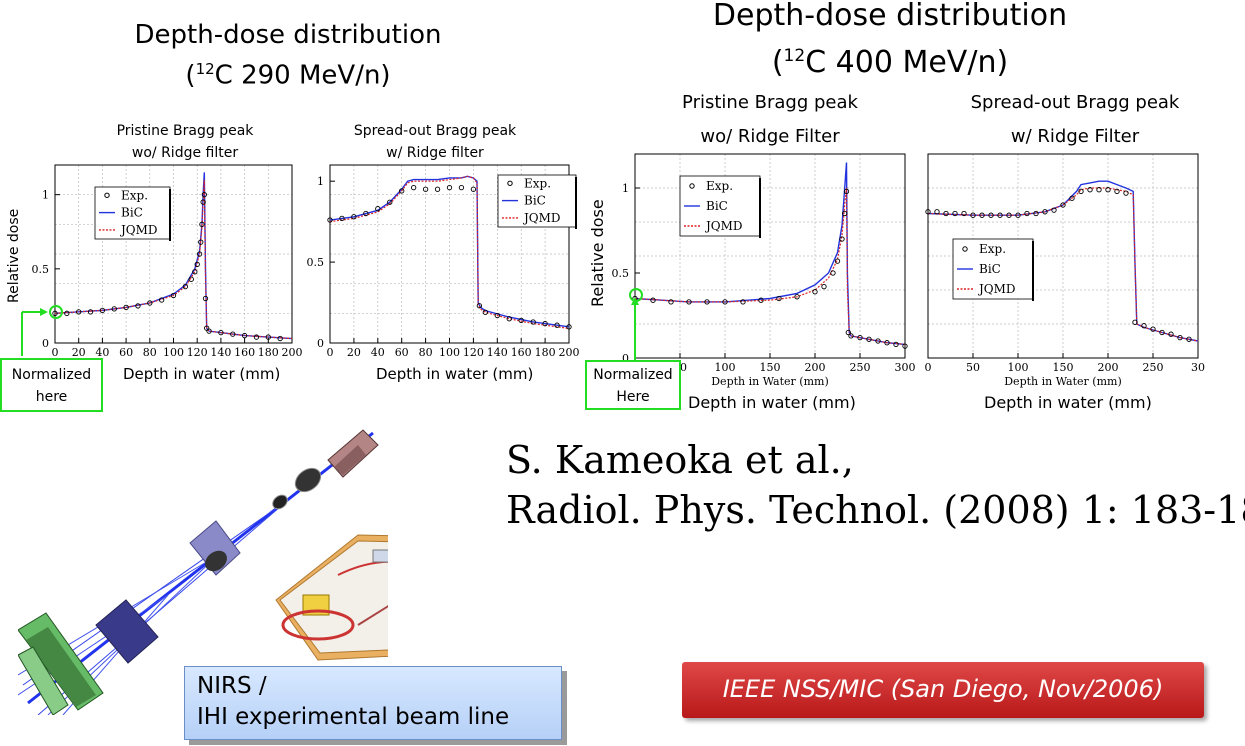  Describe the element at coordinates (636, 324) in the screenshot. I see `normalized-arrow-right` at that location.